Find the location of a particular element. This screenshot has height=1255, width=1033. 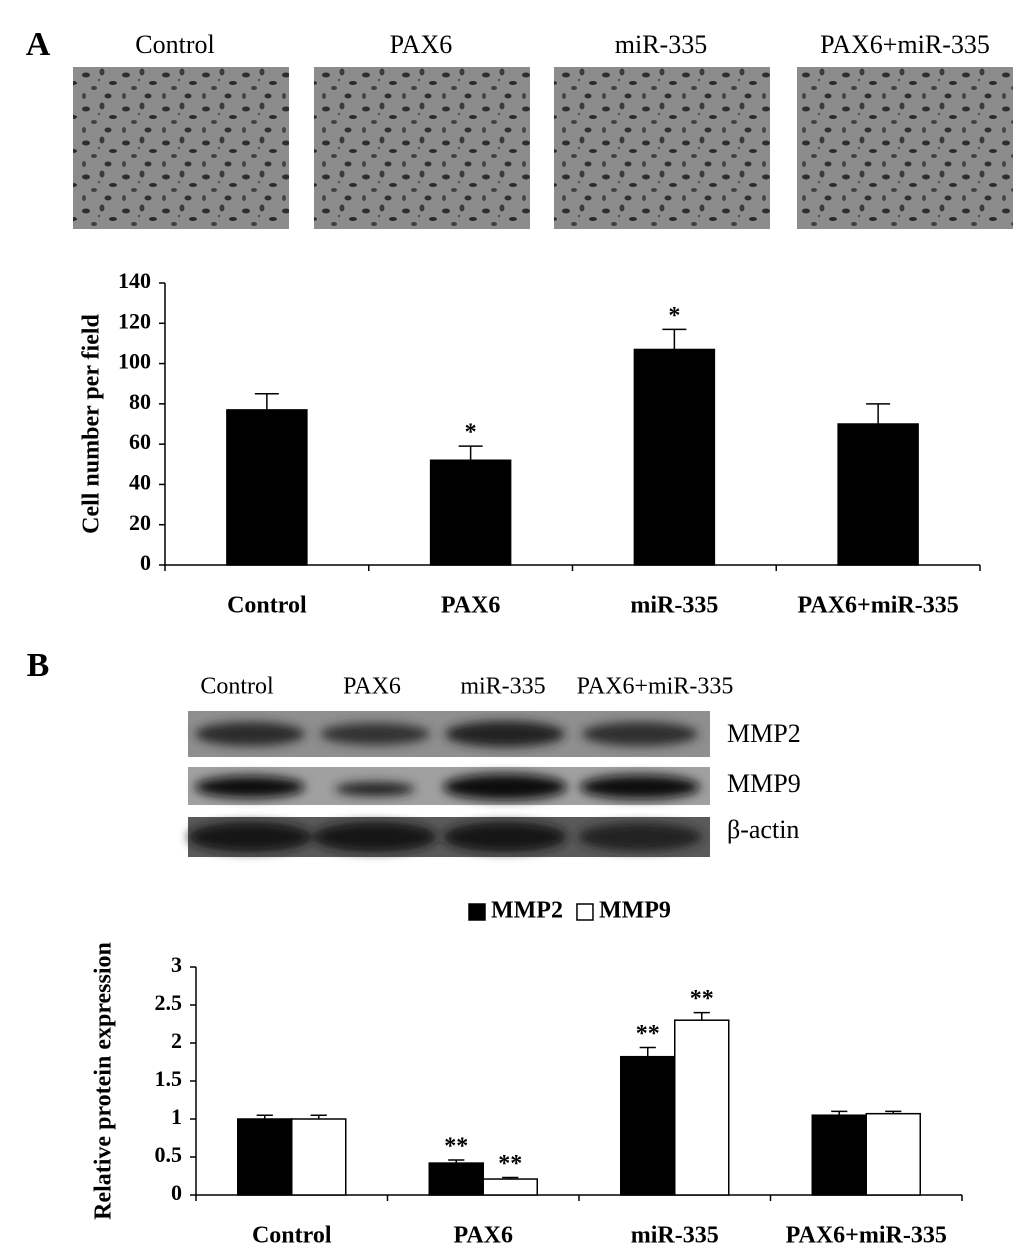

image-label: PAX6 is located at coordinates (421, 44).